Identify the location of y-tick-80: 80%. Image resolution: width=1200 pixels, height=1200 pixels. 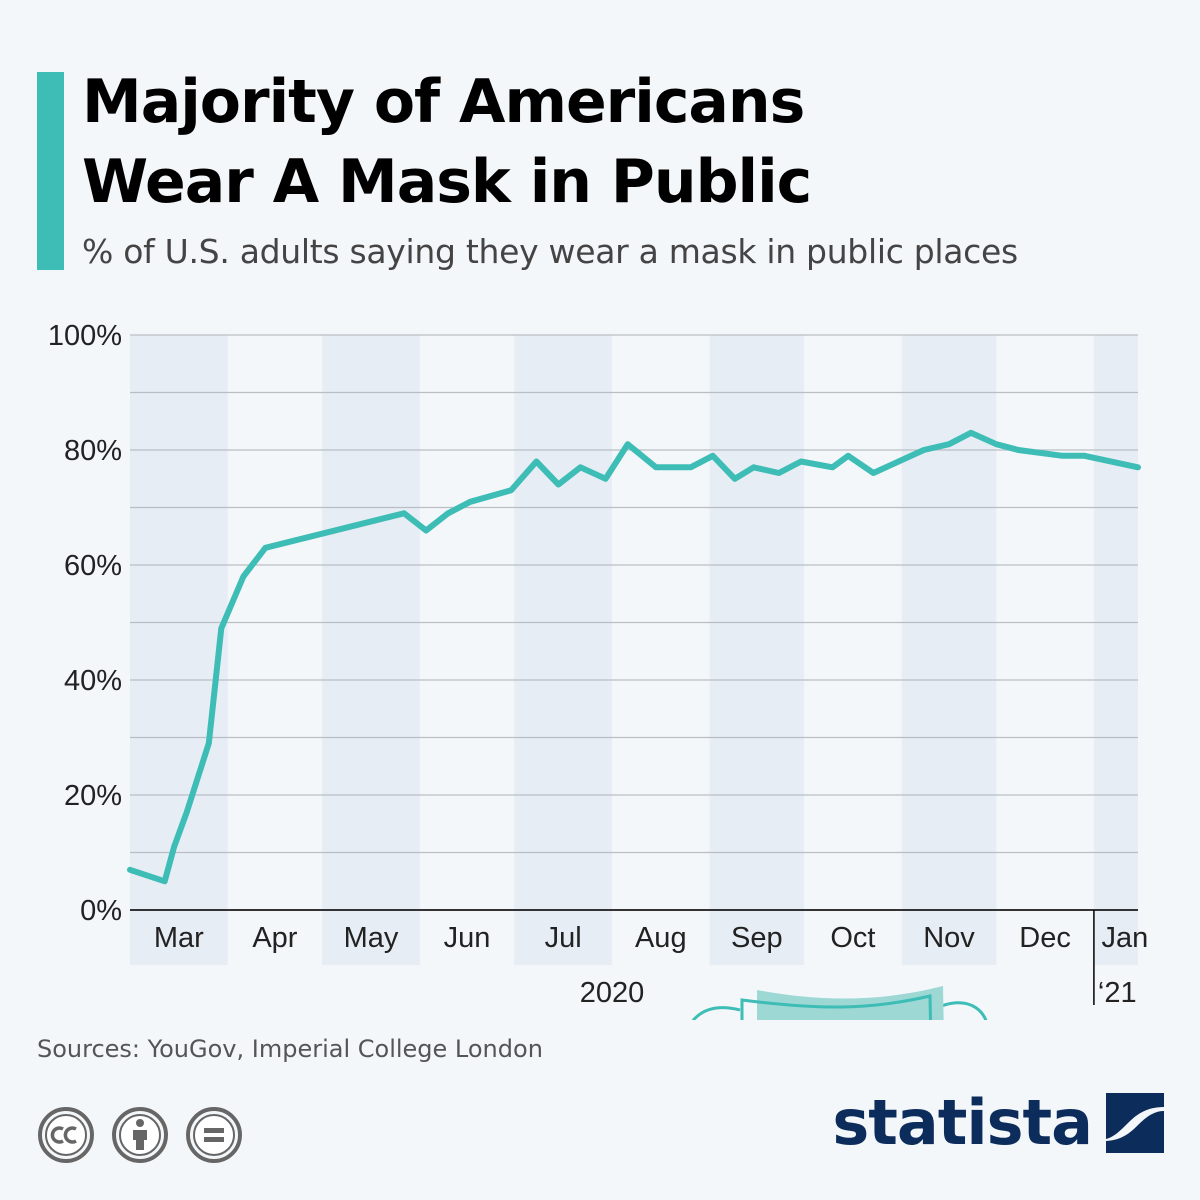
(93, 451).